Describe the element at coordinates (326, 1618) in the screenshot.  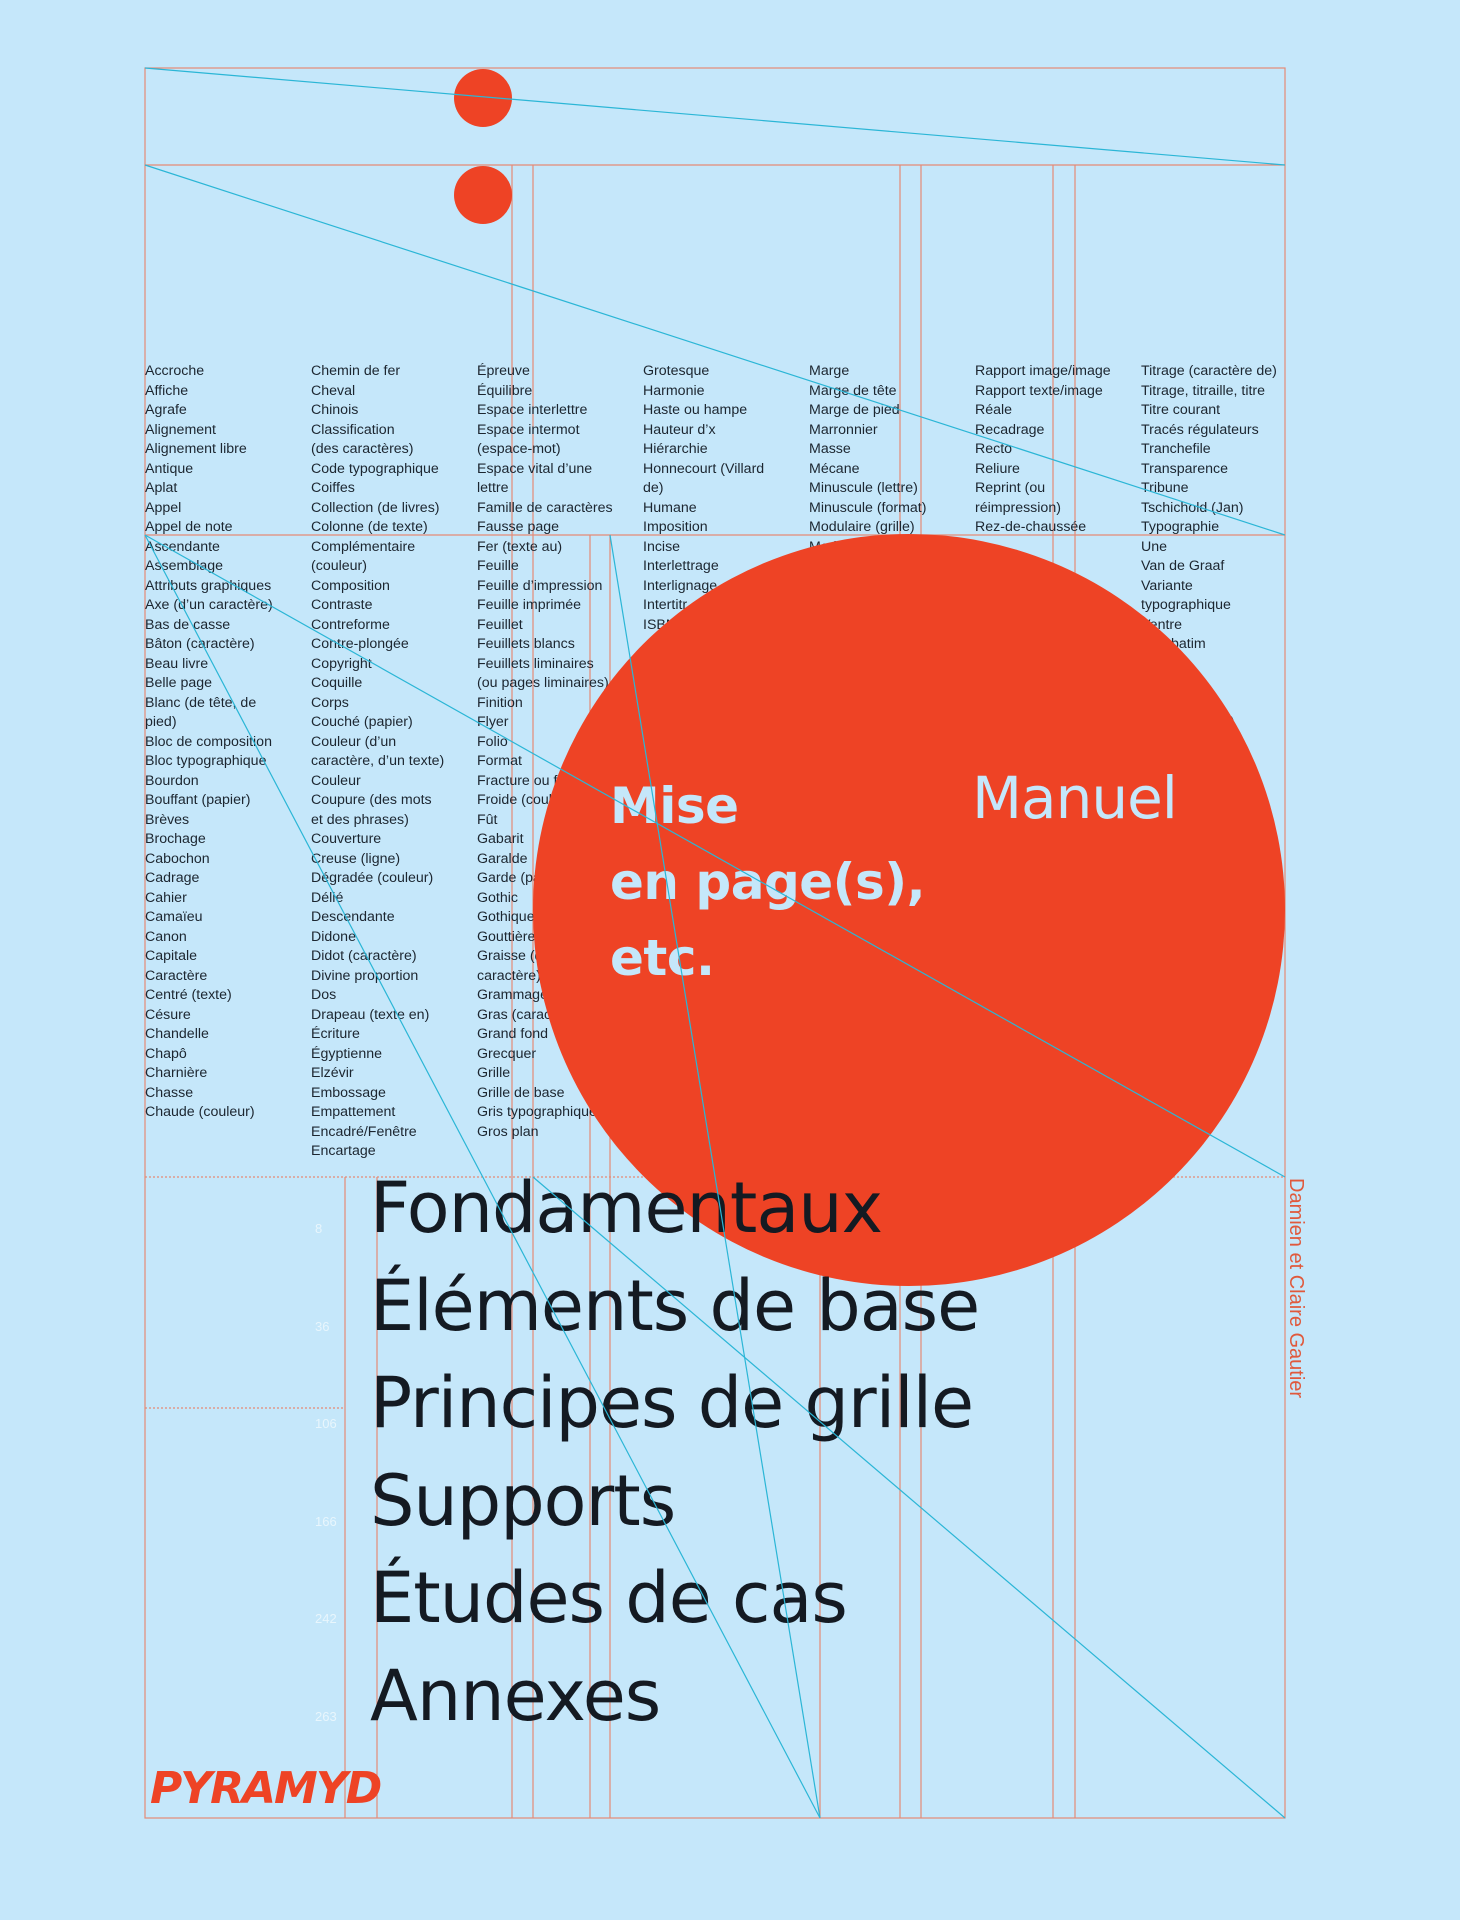
I see `page-number: 242` at that location.